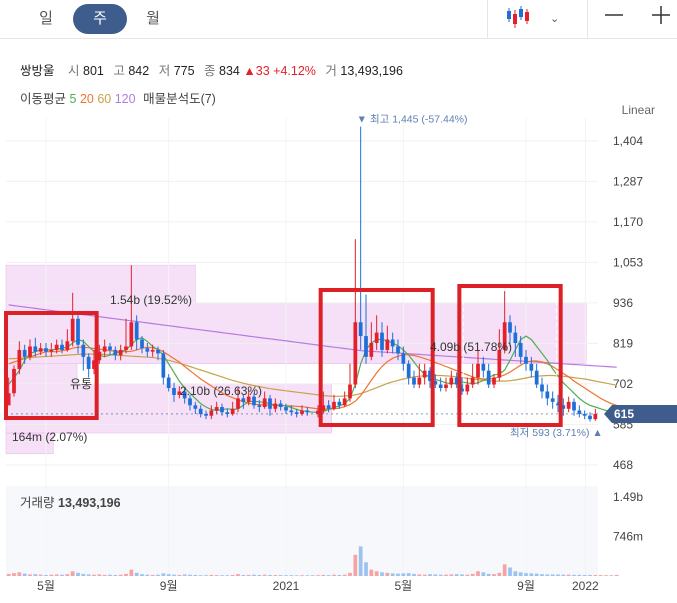 This screenshot has width=677, height=603. Describe the element at coordinates (661, 19) in the screenshot. I see `zoom-in-button` at that location.